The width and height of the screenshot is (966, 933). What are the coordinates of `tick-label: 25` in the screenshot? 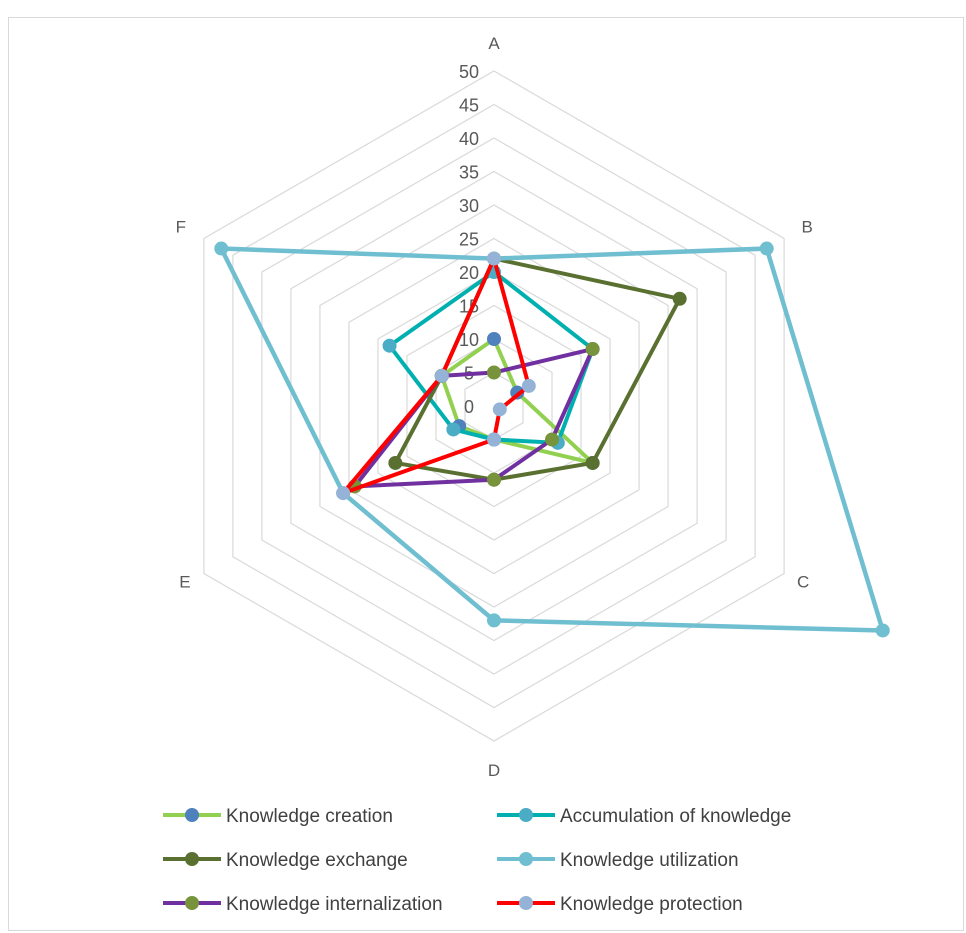 It's located at (469, 240).